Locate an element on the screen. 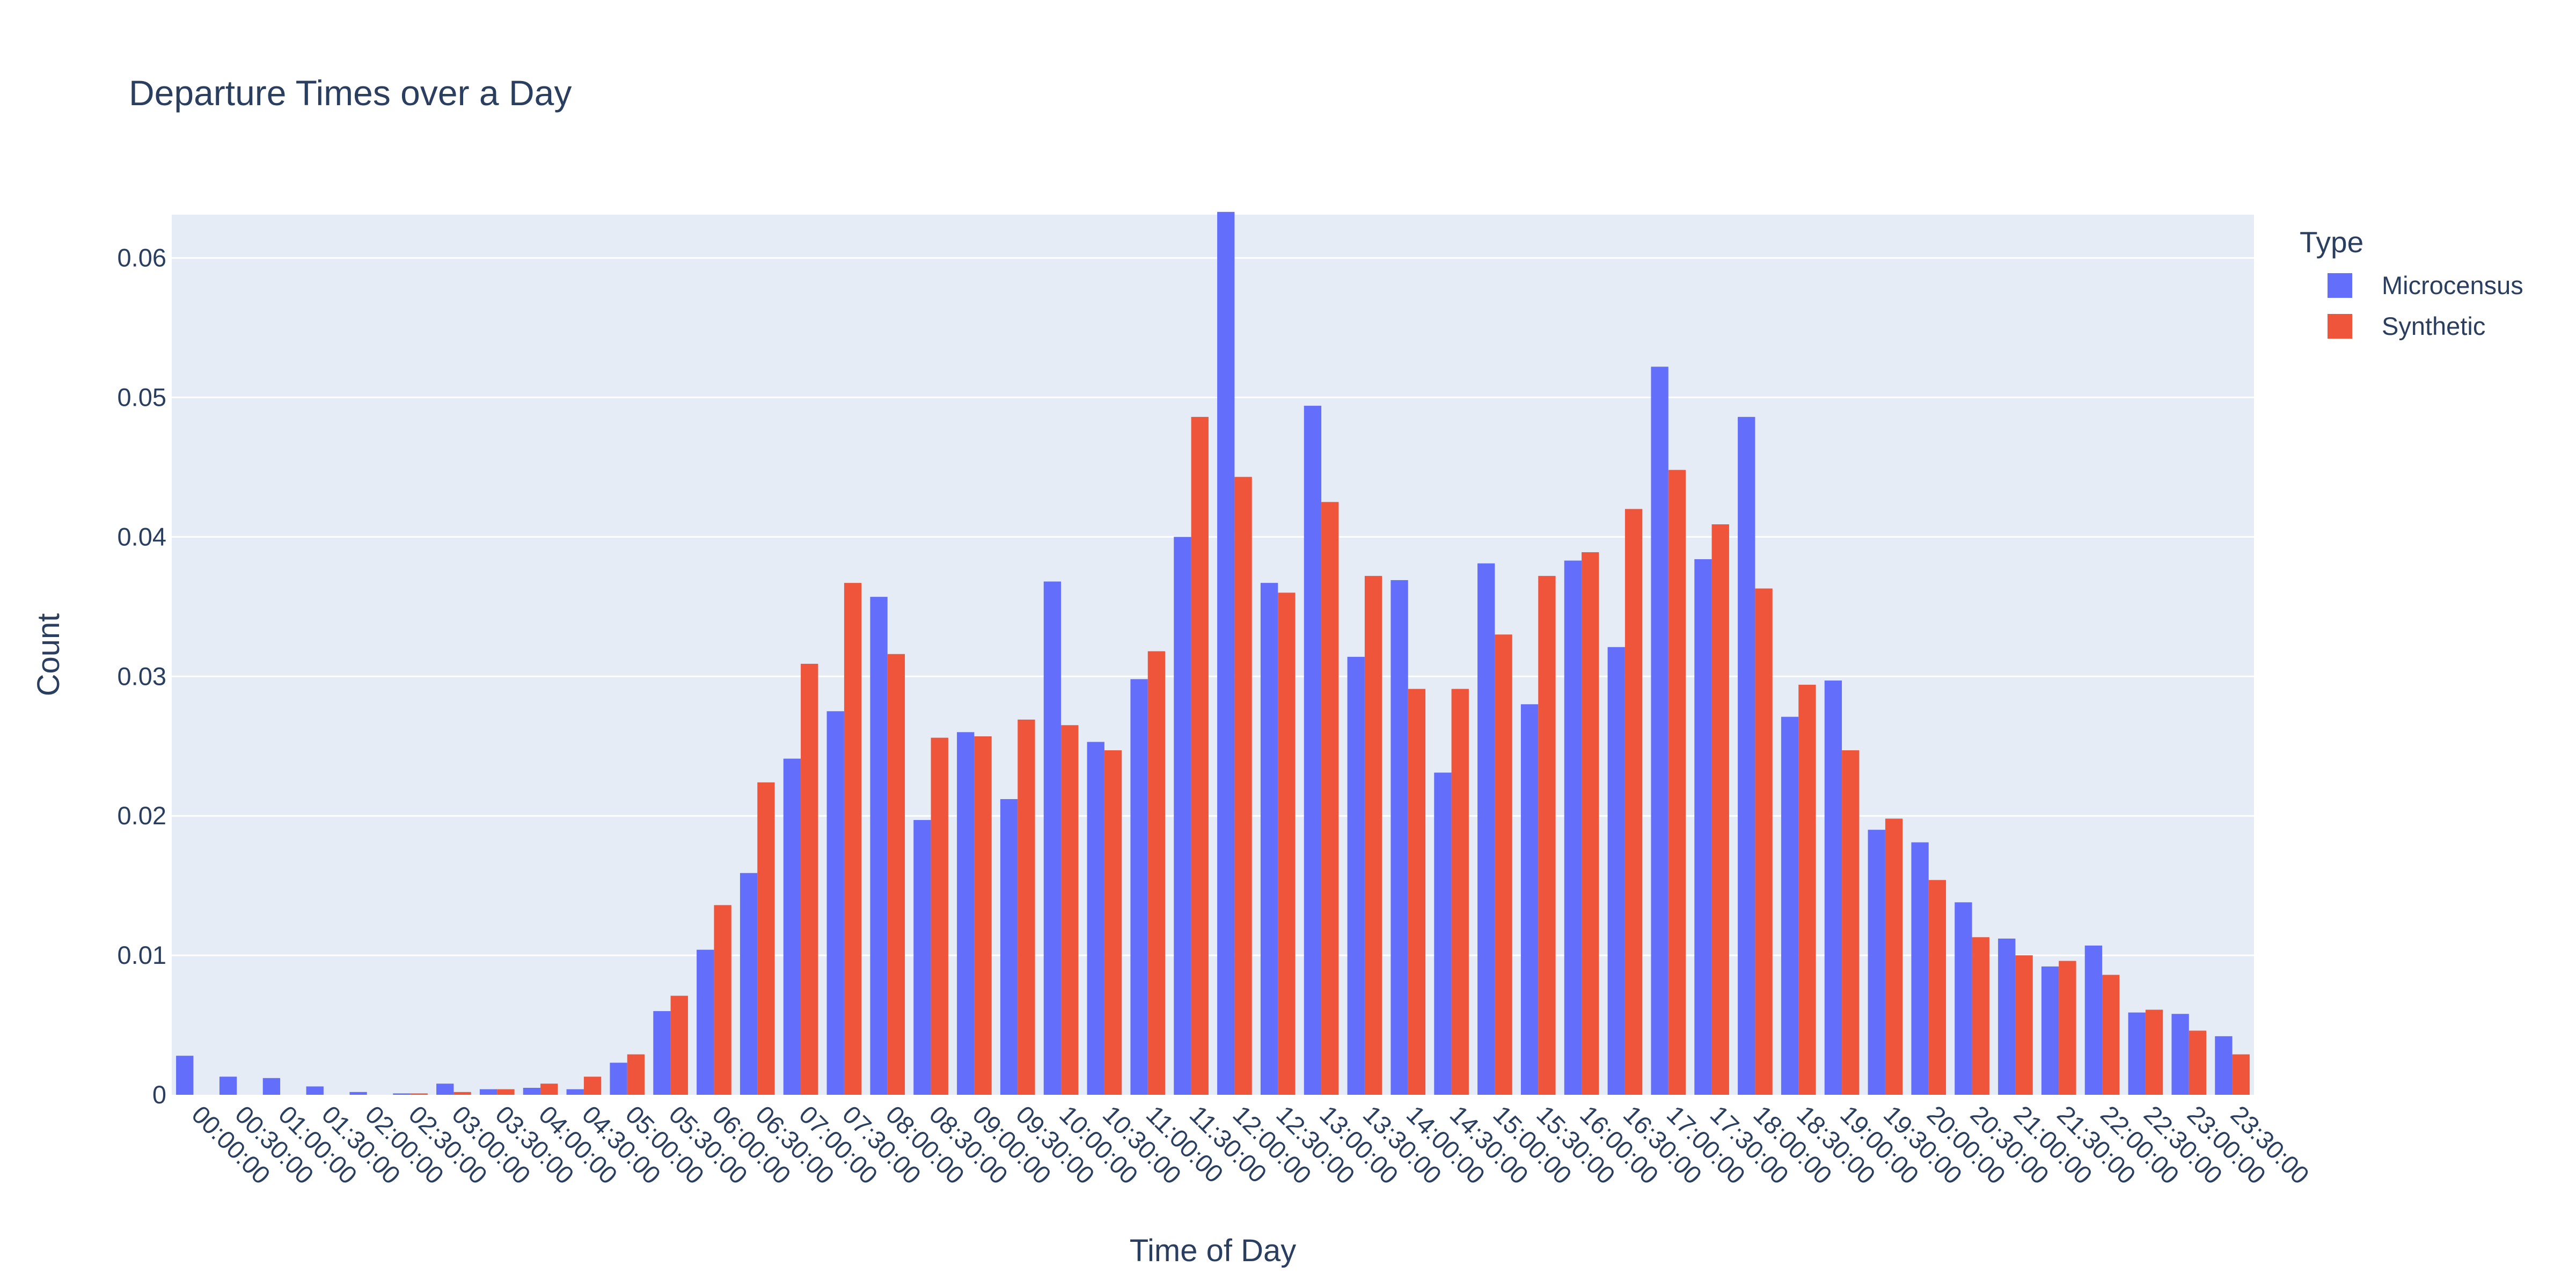 The width and height of the screenshot is (2576, 1288). legend-item-synthetic: Synthetic is located at coordinates (2406, 326).